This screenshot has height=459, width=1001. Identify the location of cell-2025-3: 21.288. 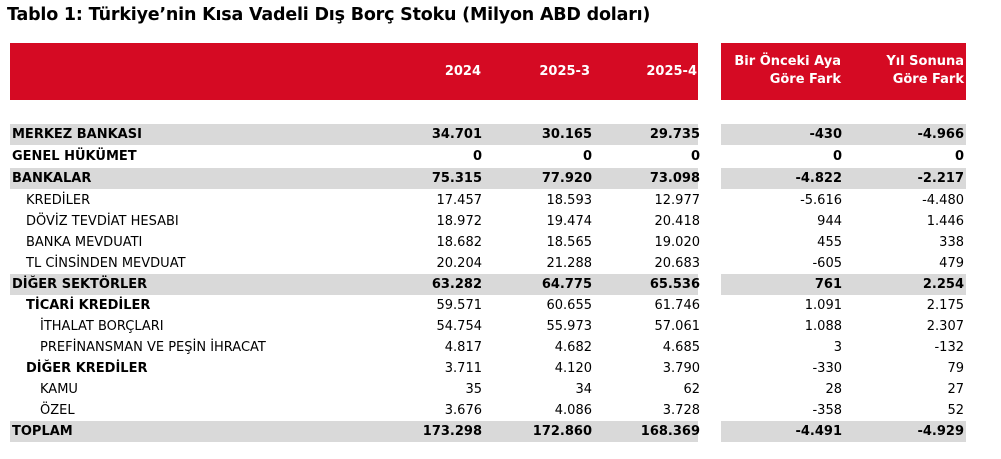
(569, 263).